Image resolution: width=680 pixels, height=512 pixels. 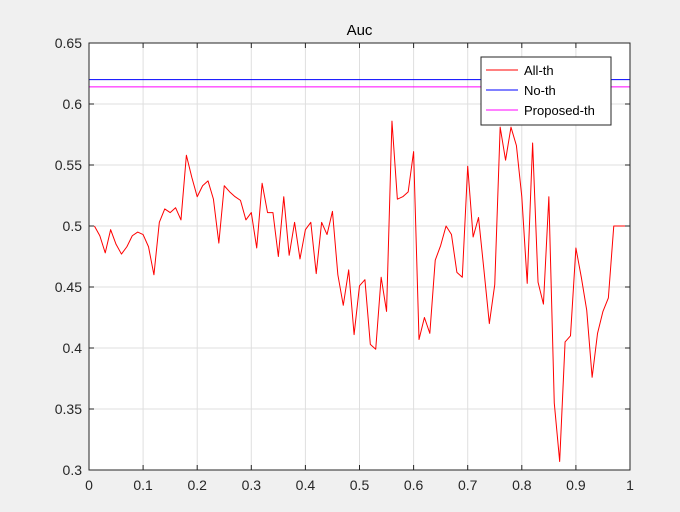 I want to click on y-tick-label: 0.5, so click(x=73, y=226).